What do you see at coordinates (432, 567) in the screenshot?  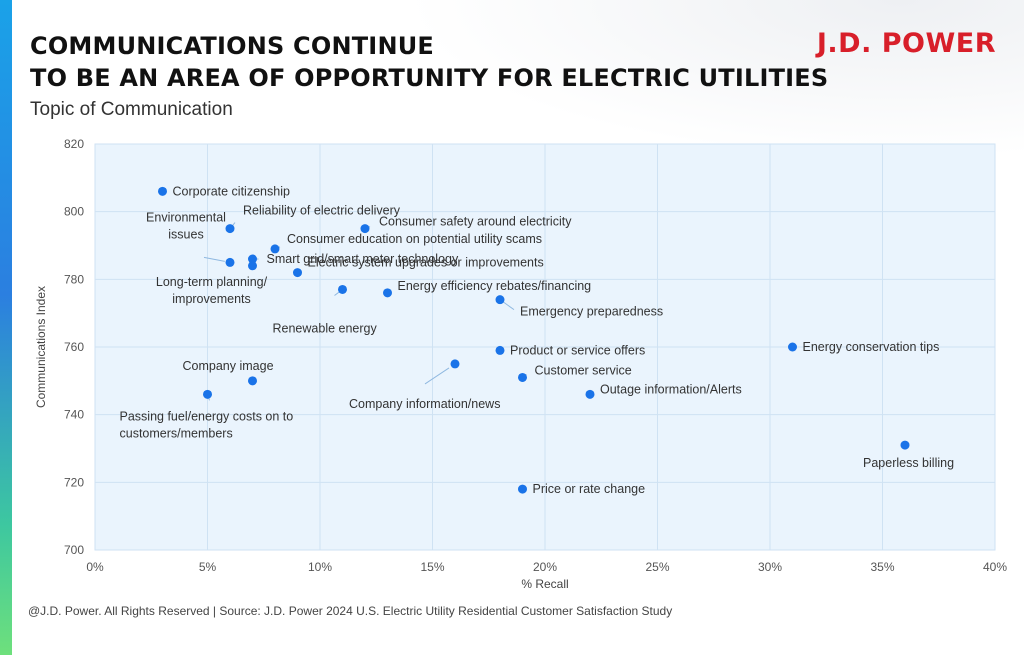 I see `x-tick-label: 15%` at bounding box center [432, 567].